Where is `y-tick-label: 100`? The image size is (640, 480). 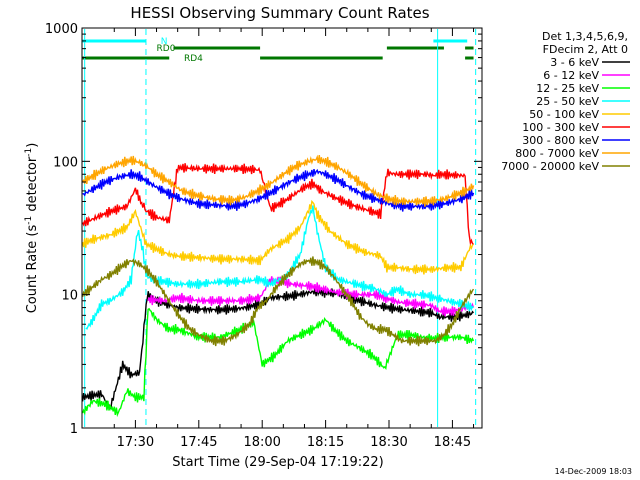
y-tick-label: 100 is located at coordinates (65, 162).